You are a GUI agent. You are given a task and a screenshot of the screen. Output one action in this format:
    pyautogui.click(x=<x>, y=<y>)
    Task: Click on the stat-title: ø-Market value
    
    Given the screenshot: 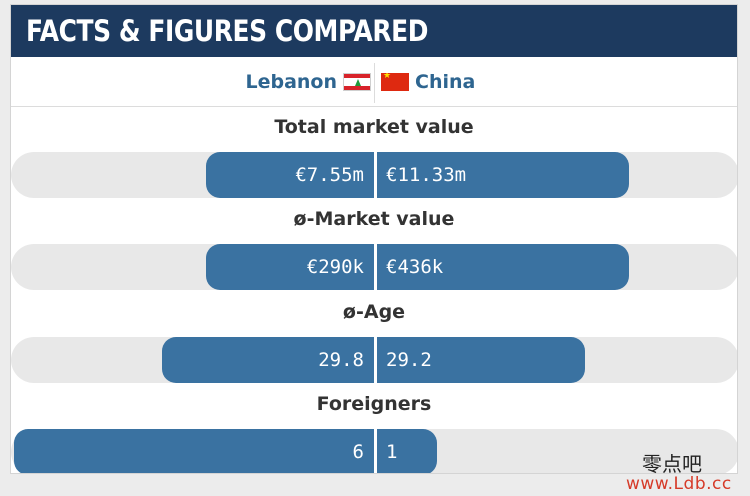 What is the action you would take?
    pyautogui.click(x=374, y=219)
    